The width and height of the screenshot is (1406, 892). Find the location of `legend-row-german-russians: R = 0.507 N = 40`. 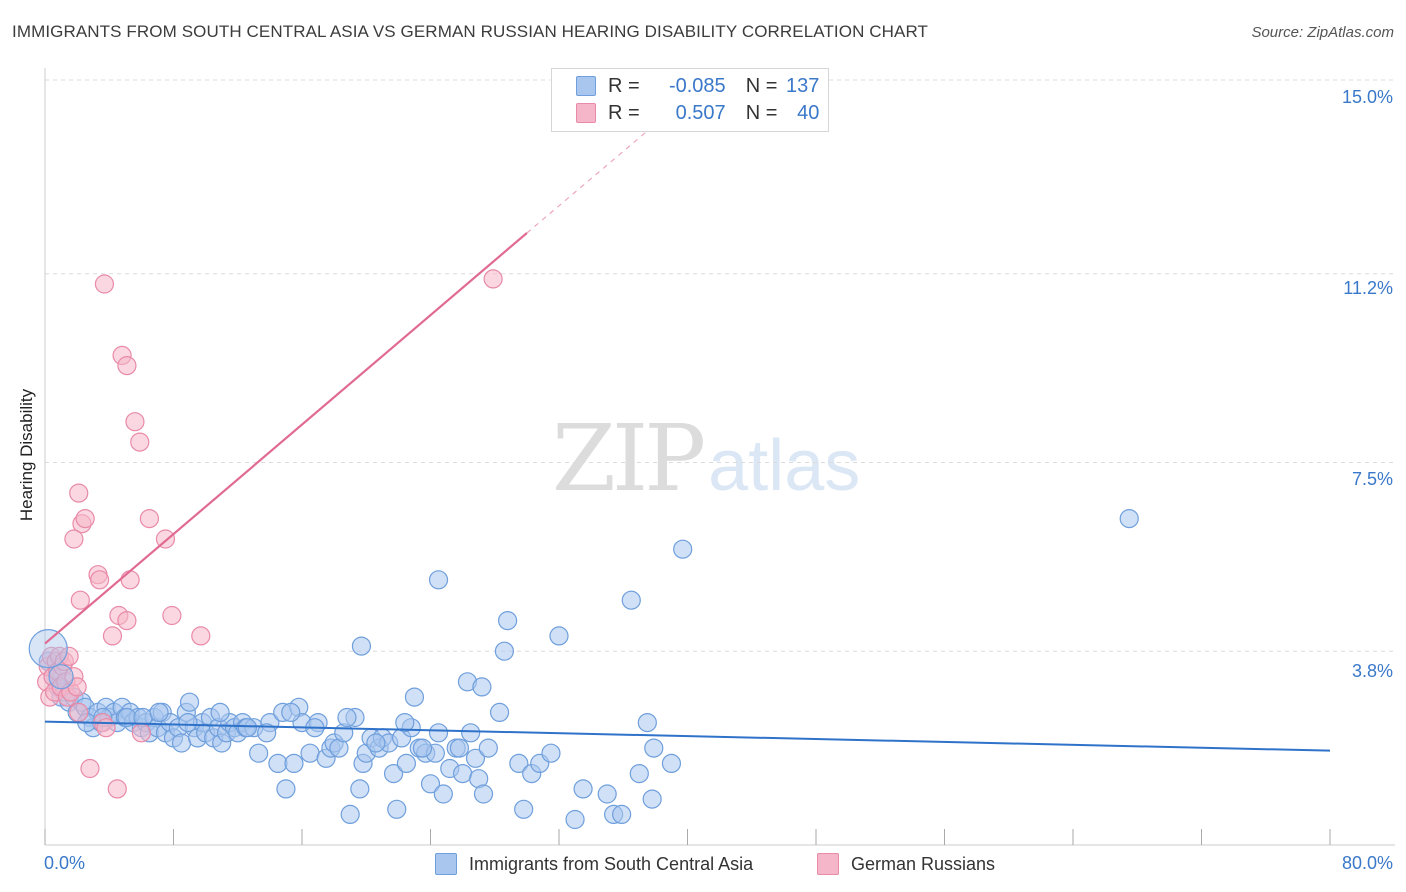

legend-row-german-russians: R = 0.507 N = 40 is located at coordinates (685, 113).